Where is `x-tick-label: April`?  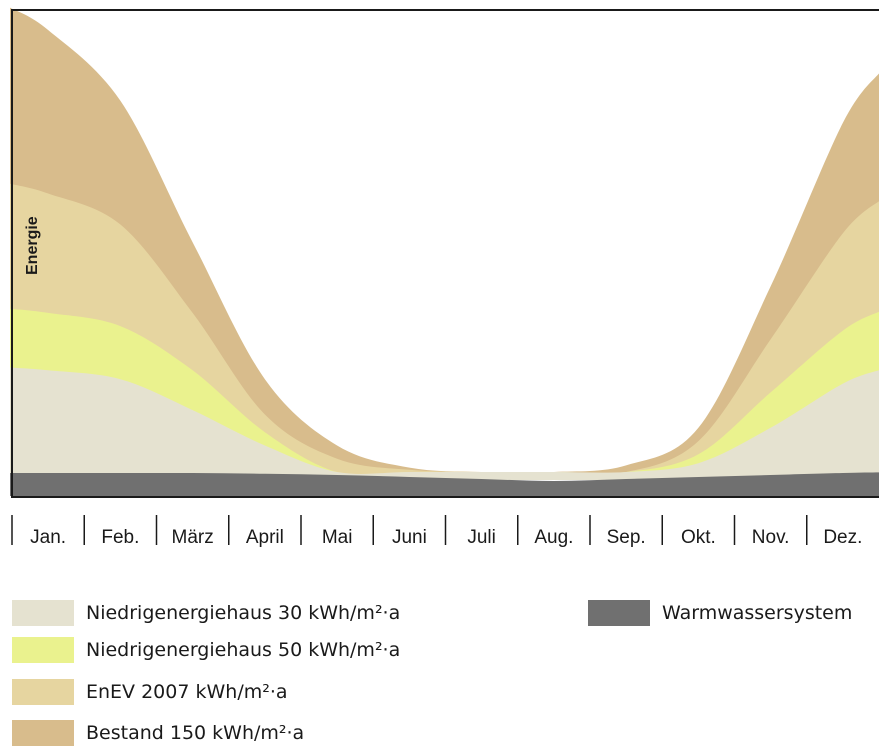
x-tick-label: April is located at coordinates (265, 537).